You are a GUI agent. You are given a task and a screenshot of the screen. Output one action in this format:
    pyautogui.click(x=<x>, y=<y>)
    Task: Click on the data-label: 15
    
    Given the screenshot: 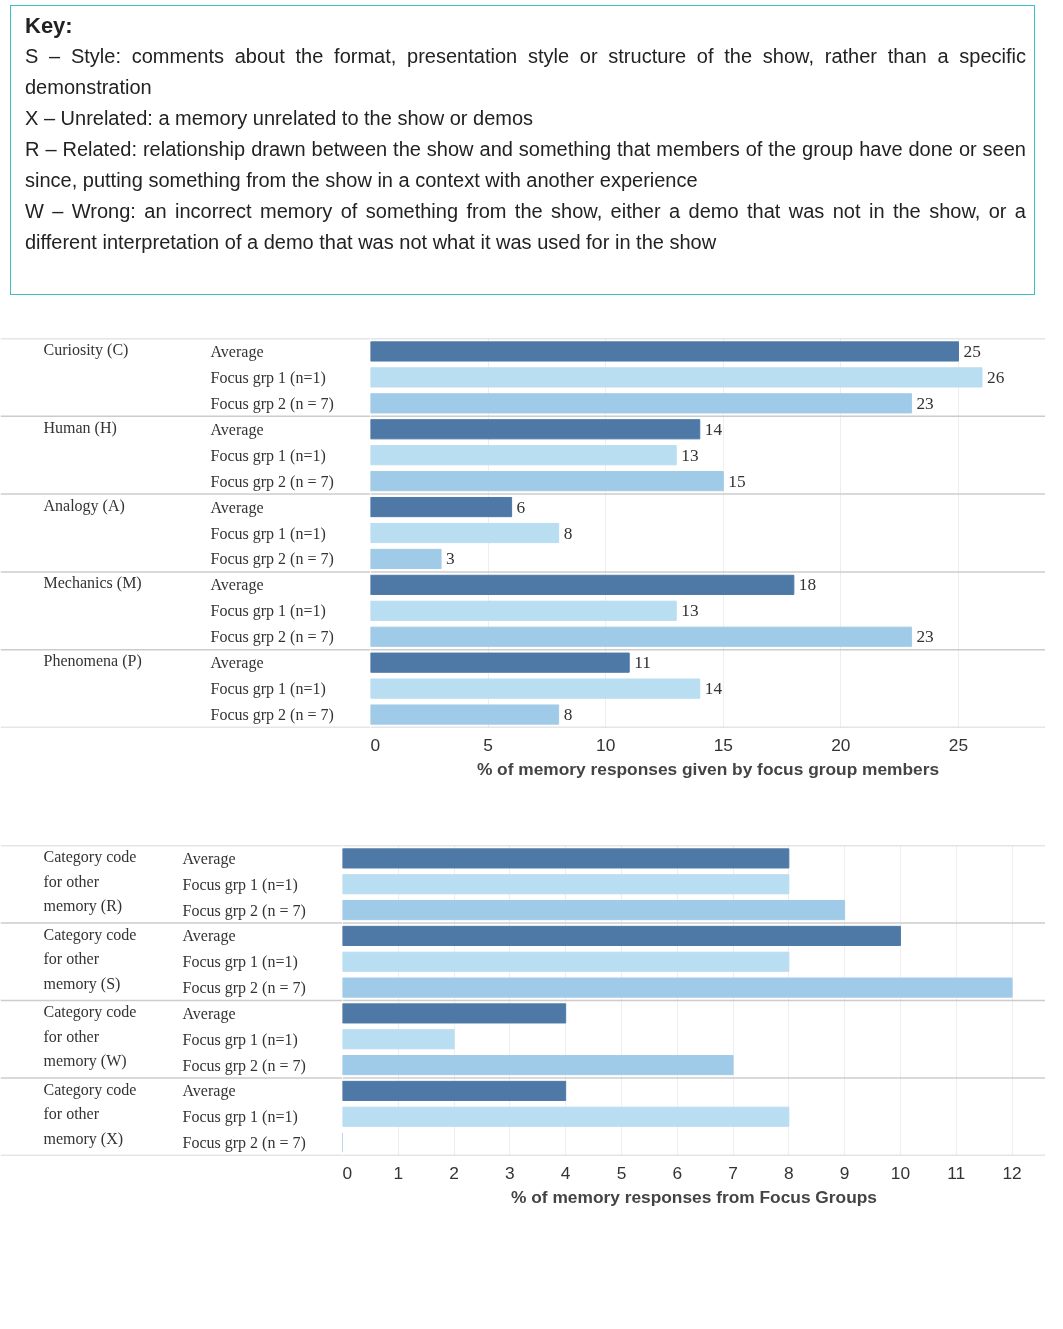 What is the action you would take?
    pyautogui.click(x=737, y=481)
    